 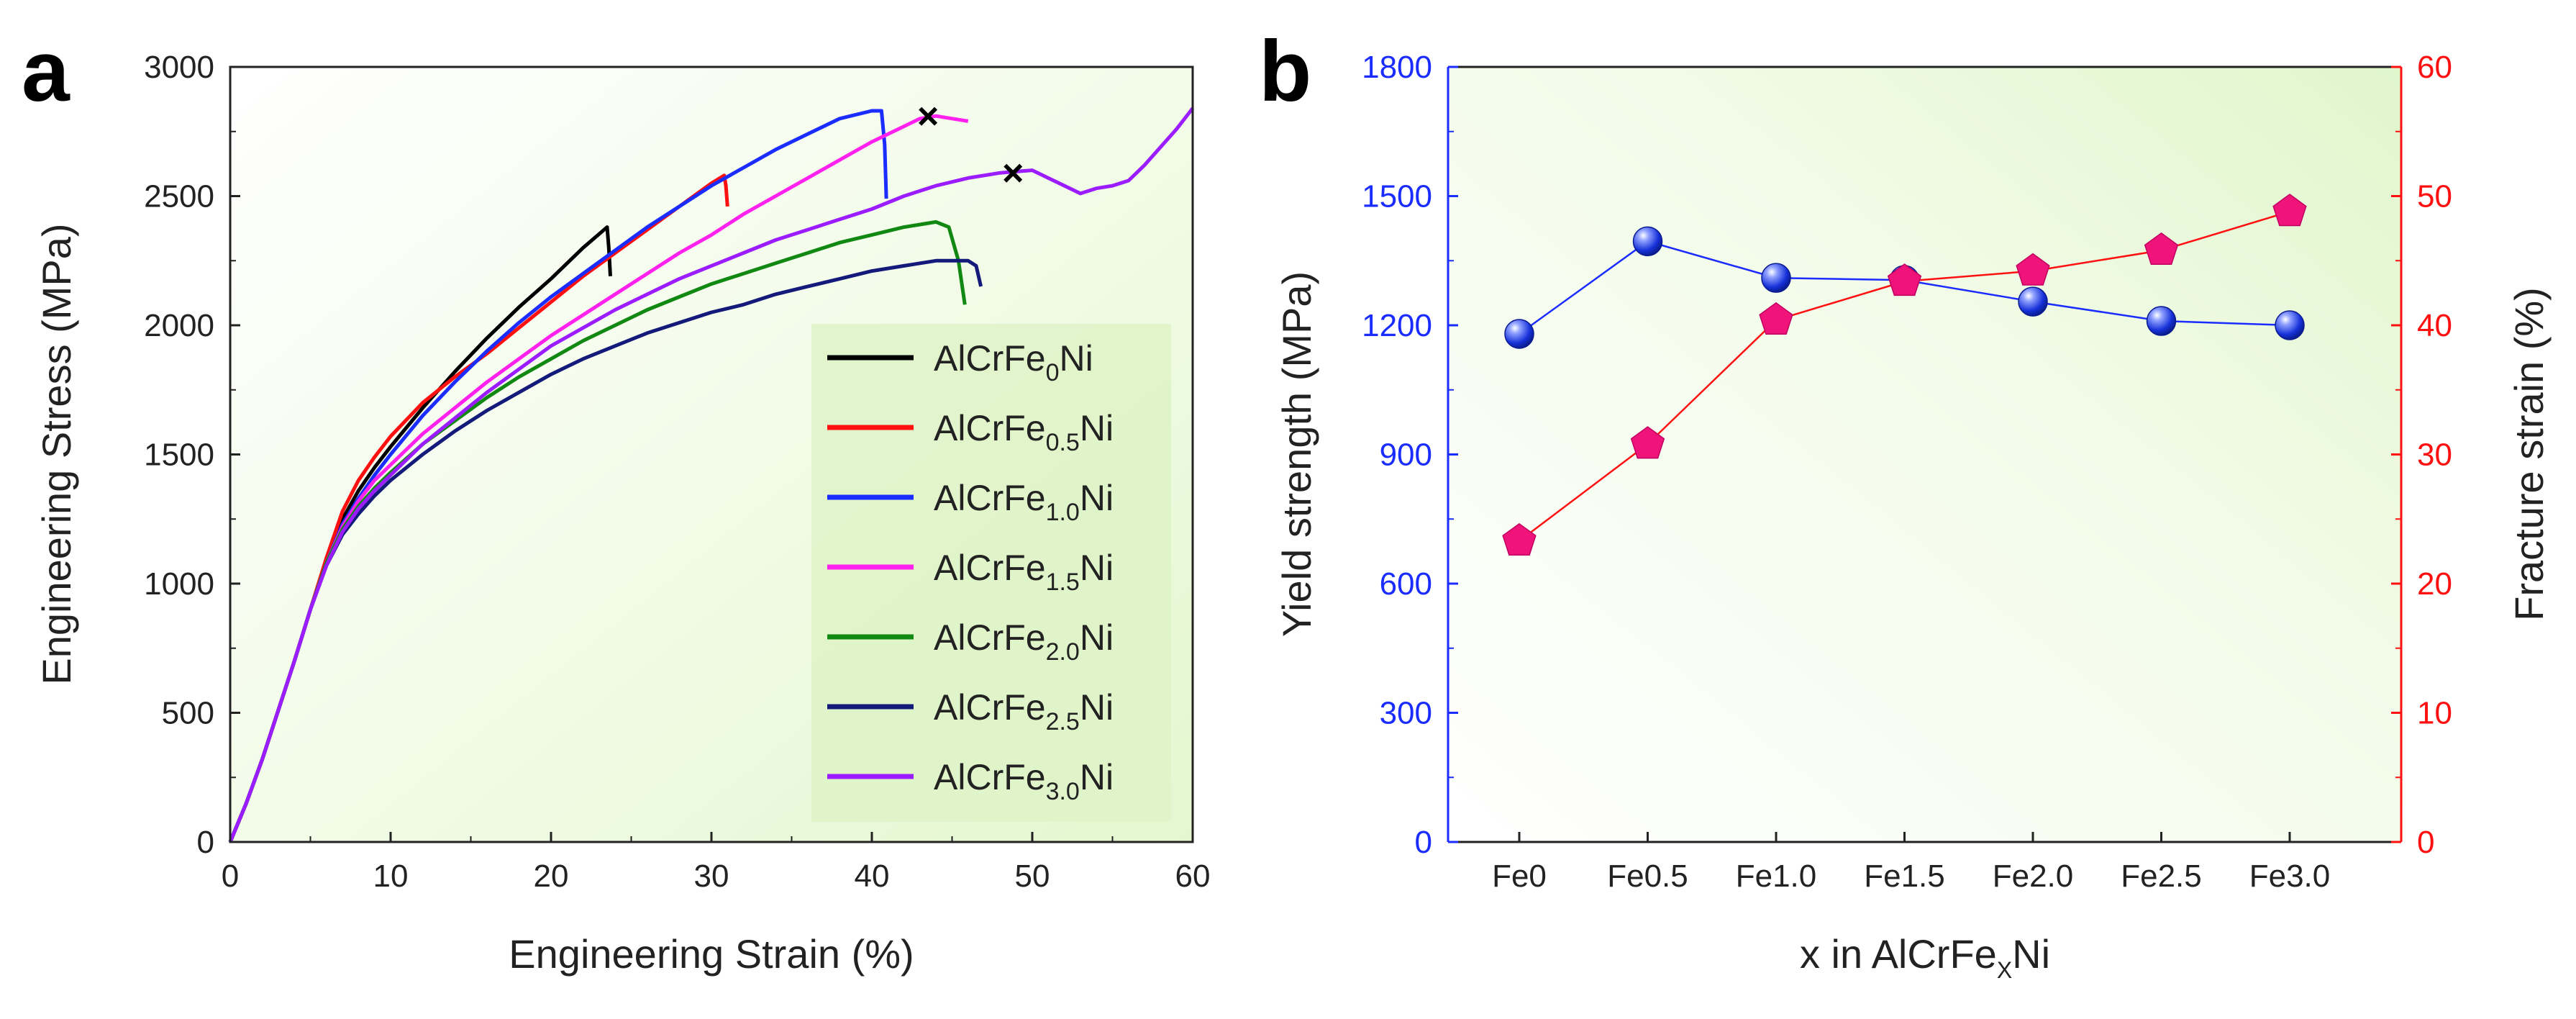 What do you see at coordinates (2161, 877) in the screenshot?
I see `category-label: Fe2.5` at bounding box center [2161, 877].